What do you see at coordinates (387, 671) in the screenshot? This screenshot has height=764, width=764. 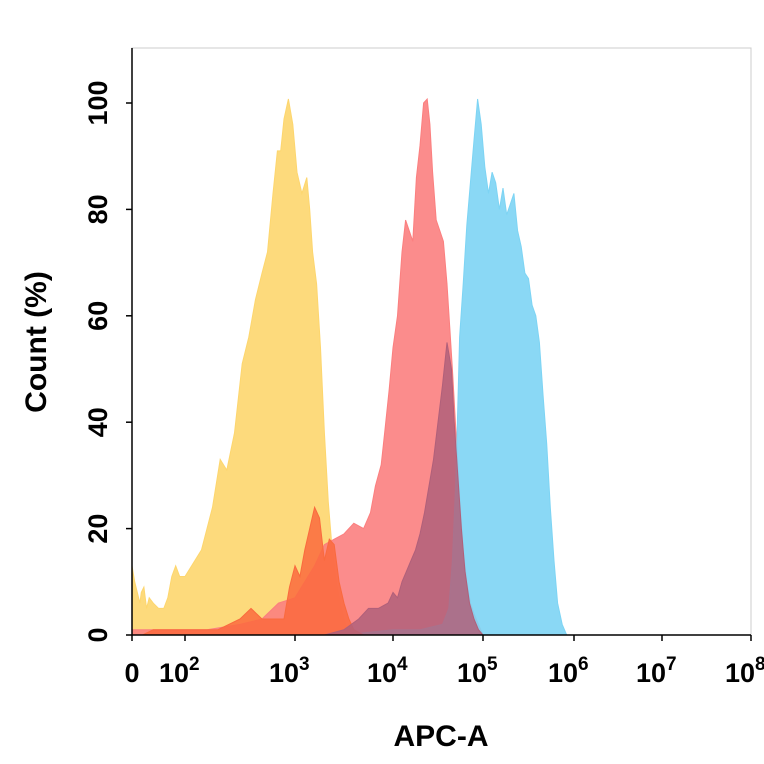 I see `x-tick-label: 10⁴` at bounding box center [387, 671].